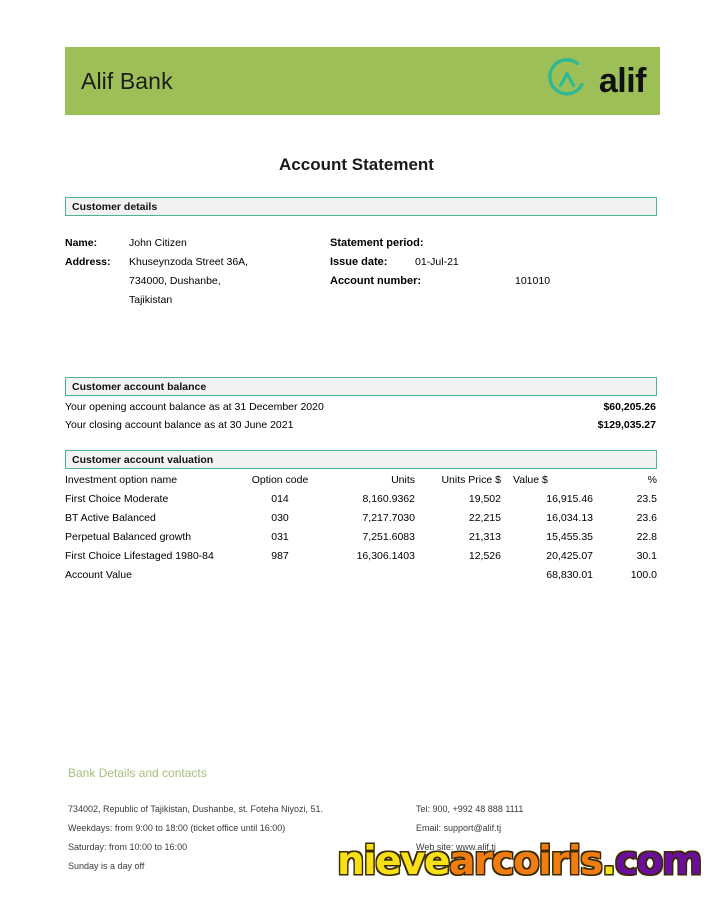 Image resolution: width=713 pixels, height=922 pixels. What do you see at coordinates (493, 281) in the screenshot?
I see `account-number-row: Account number: 101010` at bounding box center [493, 281].